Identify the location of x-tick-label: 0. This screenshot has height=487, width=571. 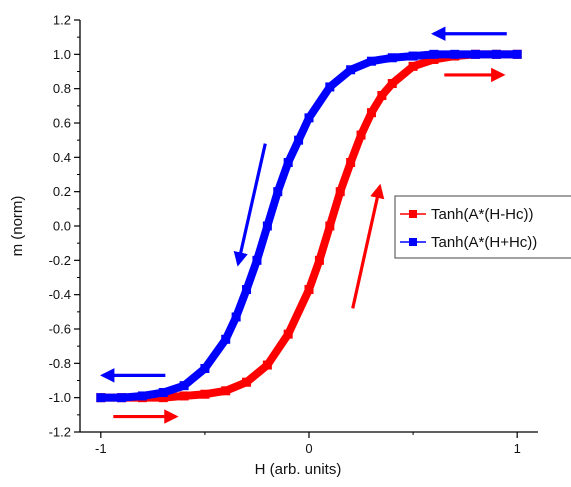
(308, 448).